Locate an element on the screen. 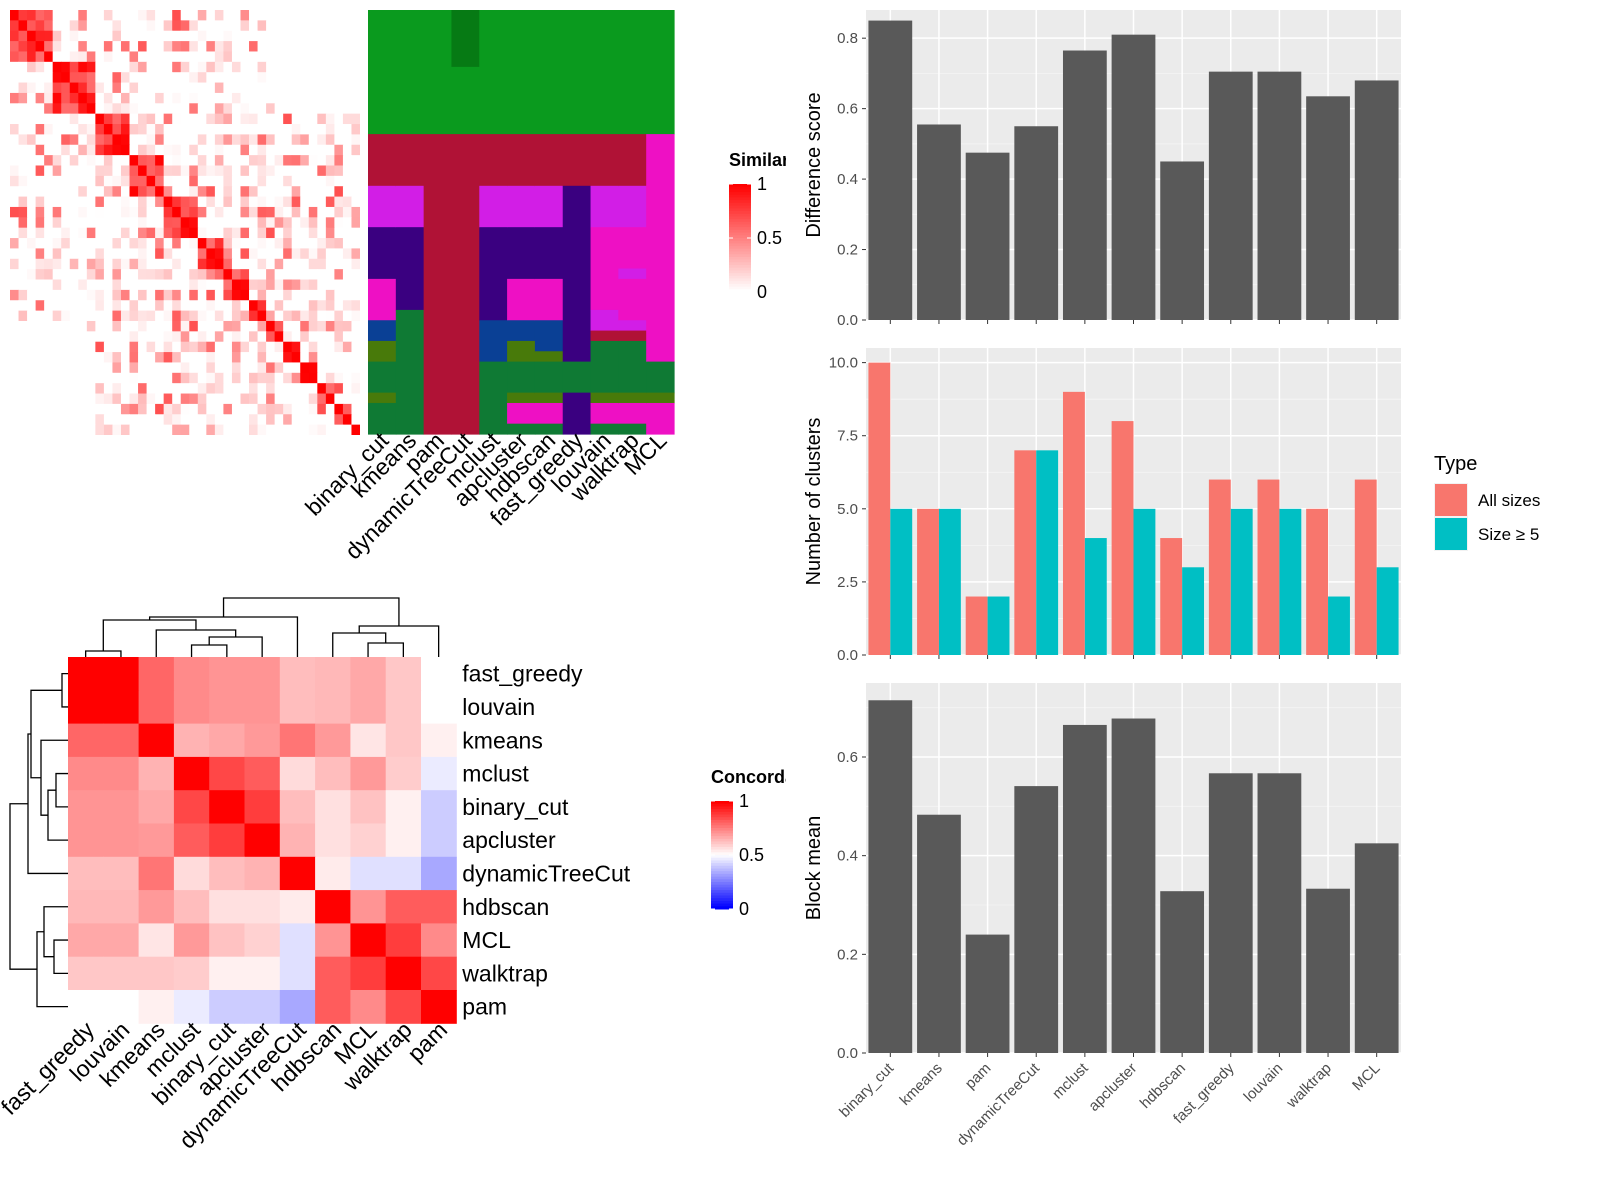 Image resolution: width=1600 pixels, height=1200 pixels. similarity-legend-gradient-step is located at coordinates (740, 204).